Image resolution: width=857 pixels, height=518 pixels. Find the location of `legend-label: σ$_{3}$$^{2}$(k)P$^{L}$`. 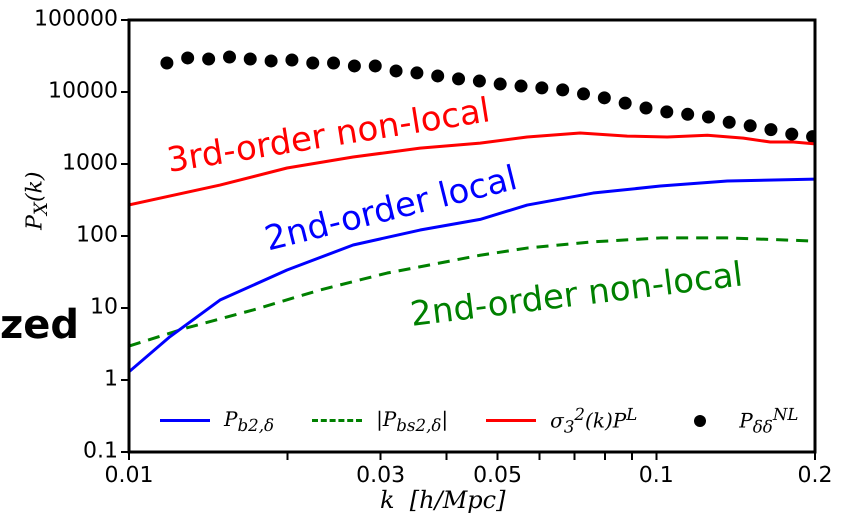

legend-label: σ$_{3}$$^{2}$(k)P$^{L}$ is located at coordinates (594, 421).